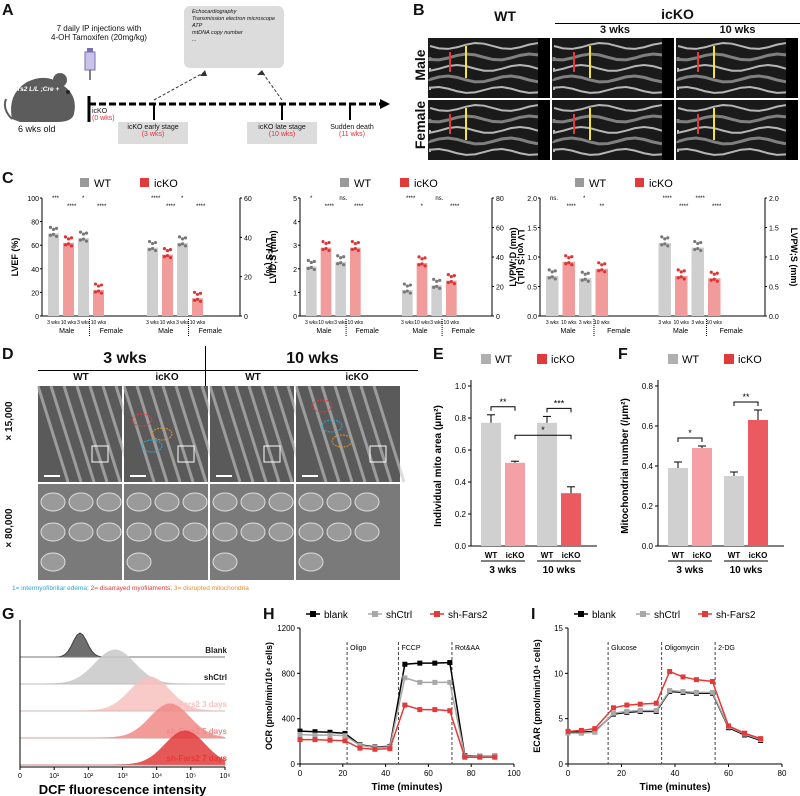 Image resolution: width=800 pixels, height=796 pixels. I want to click on group-label: Male, so click(680, 331).